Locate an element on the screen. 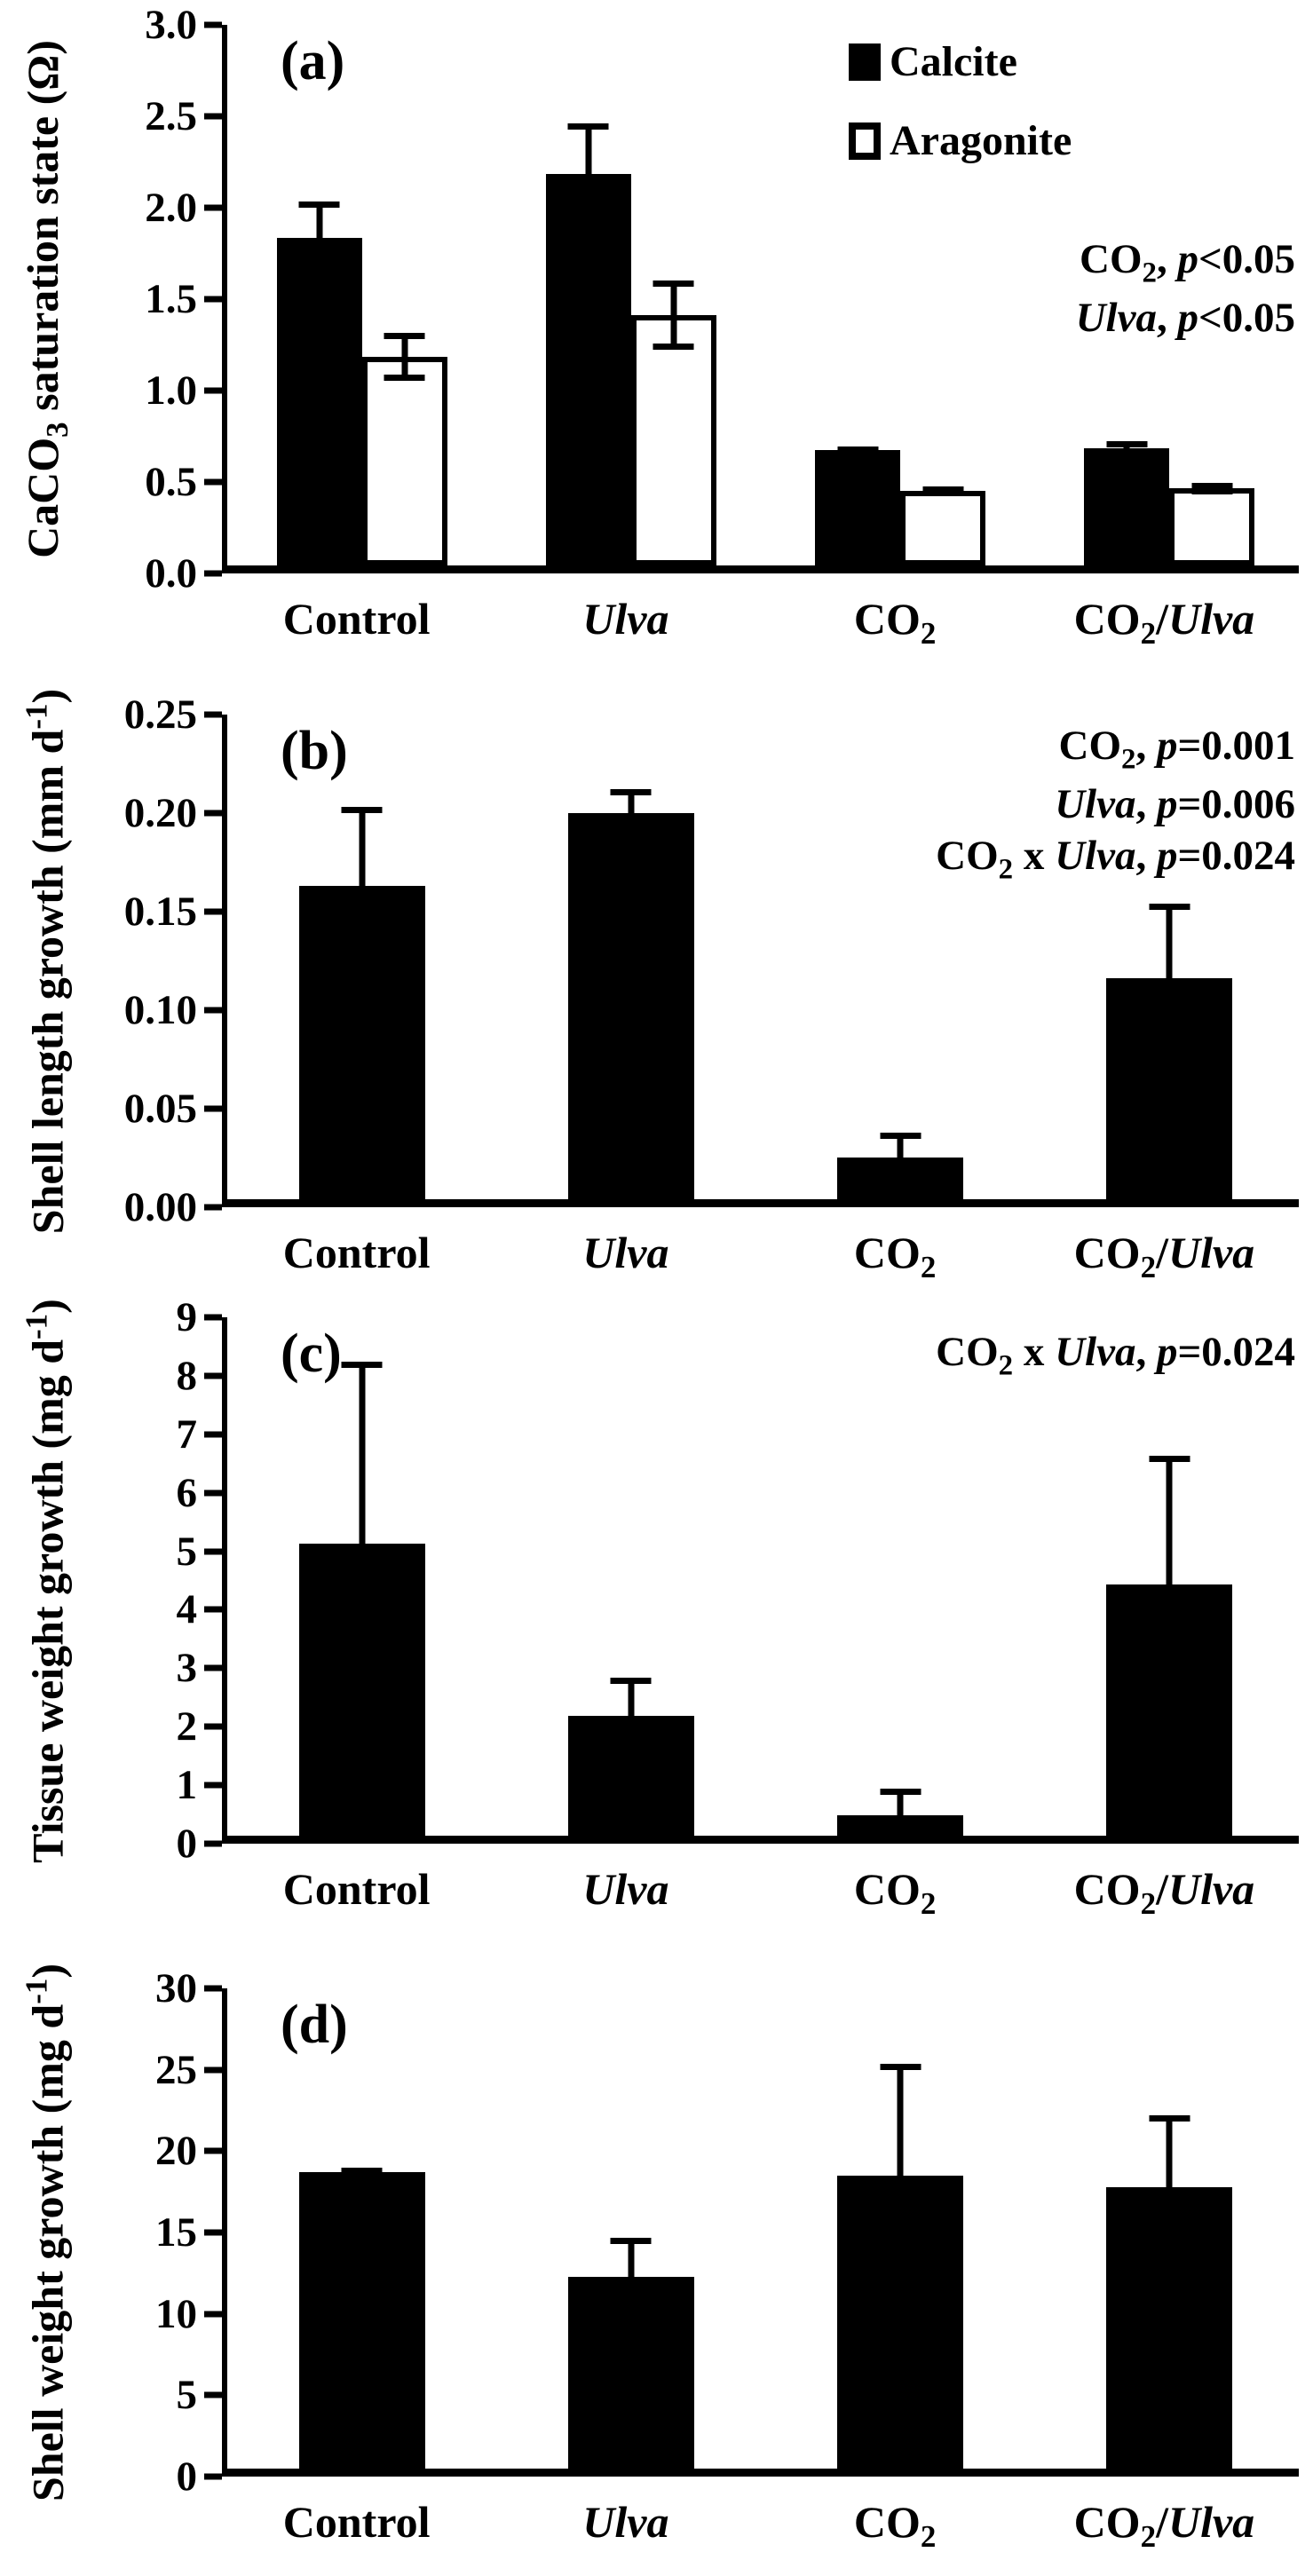  y-tick-label: 5 is located at coordinates (187, 1551).